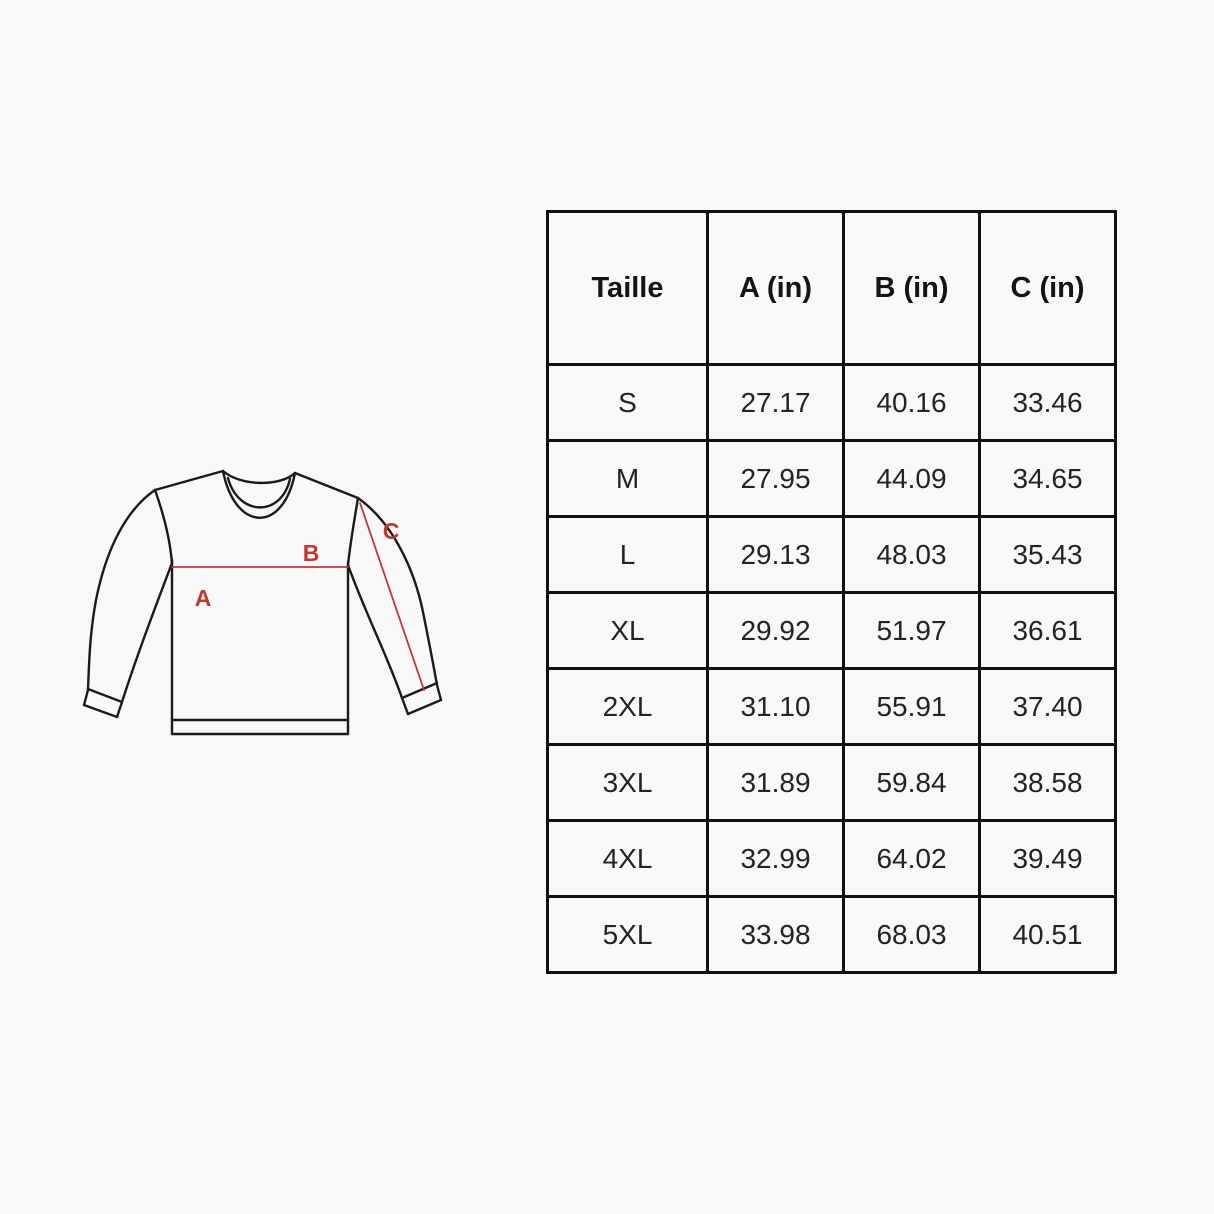  What do you see at coordinates (775, 478) in the screenshot?
I see `measurement-cell: 27.95` at bounding box center [775, 478].